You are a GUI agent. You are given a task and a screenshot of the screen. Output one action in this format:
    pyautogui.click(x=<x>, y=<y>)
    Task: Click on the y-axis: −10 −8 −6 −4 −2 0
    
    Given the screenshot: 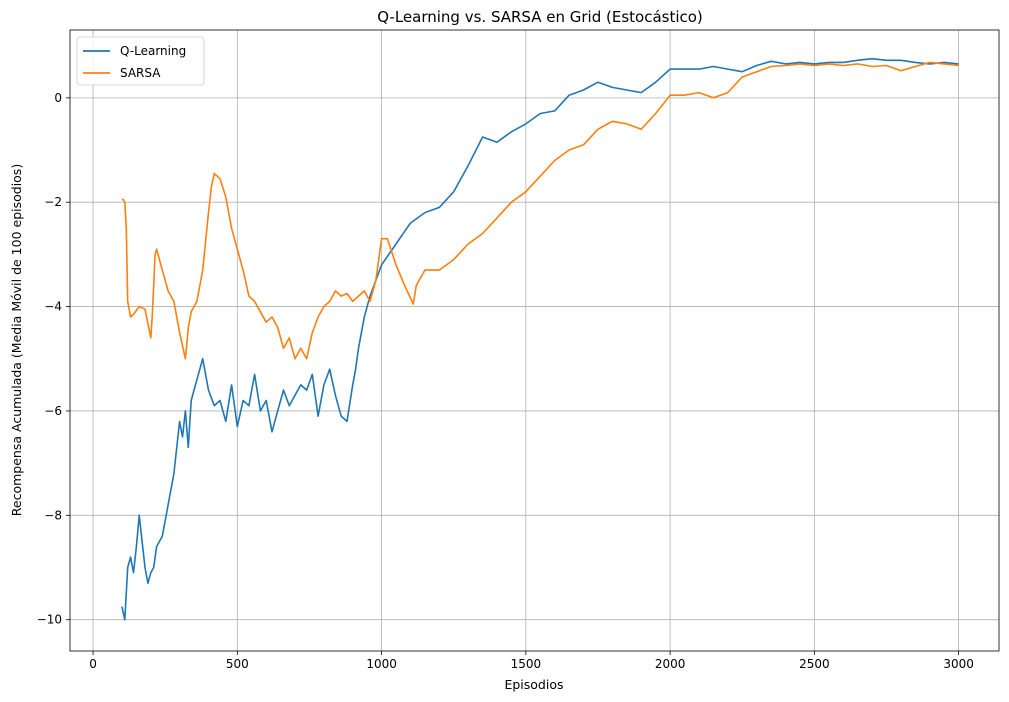 What is the action you would take?
    pyautogui.click(x=53, y=359)
    